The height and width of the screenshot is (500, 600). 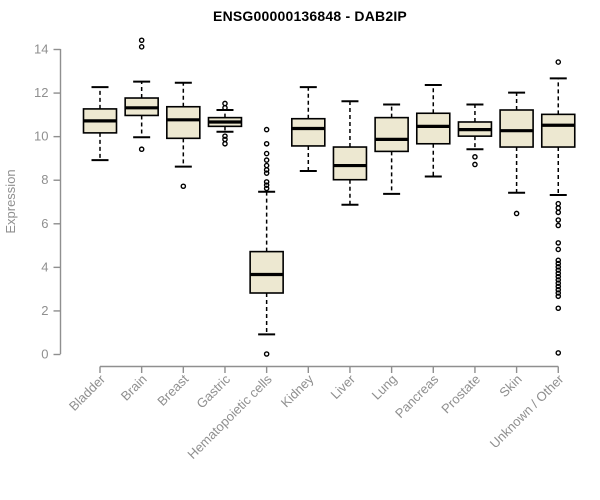 What do you see at coordinates (44, 310) in the screenshot?
I see `y-tick-label: 2` at bounding box center [44, 310].